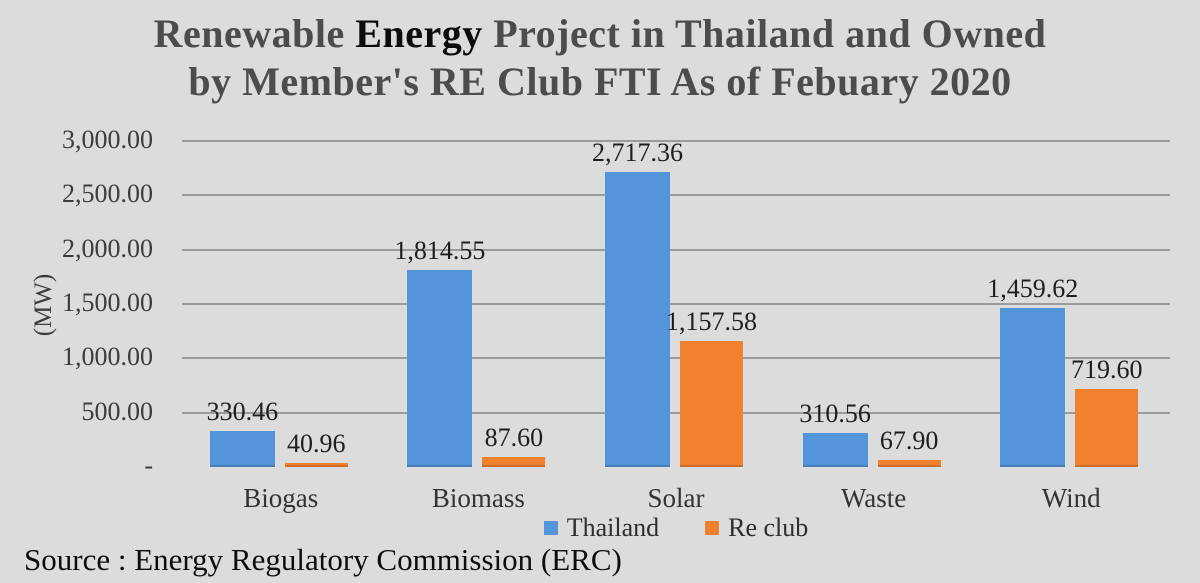 The height and width of the screenshot is (583, 1200). What do you see at coordinates (676, 498) in the screenshot?
I see `x-axis-label-solar: Solar` at bounding box center [676, 498].